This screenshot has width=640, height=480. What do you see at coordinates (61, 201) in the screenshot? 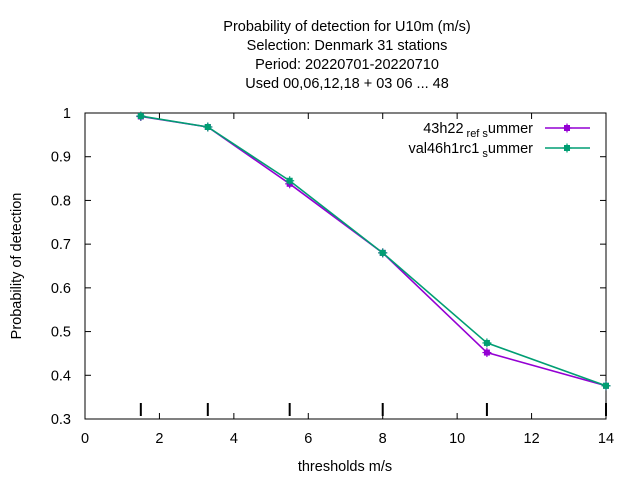
I see `y-tick-label: 0.8` at bounding box center [61, 201].